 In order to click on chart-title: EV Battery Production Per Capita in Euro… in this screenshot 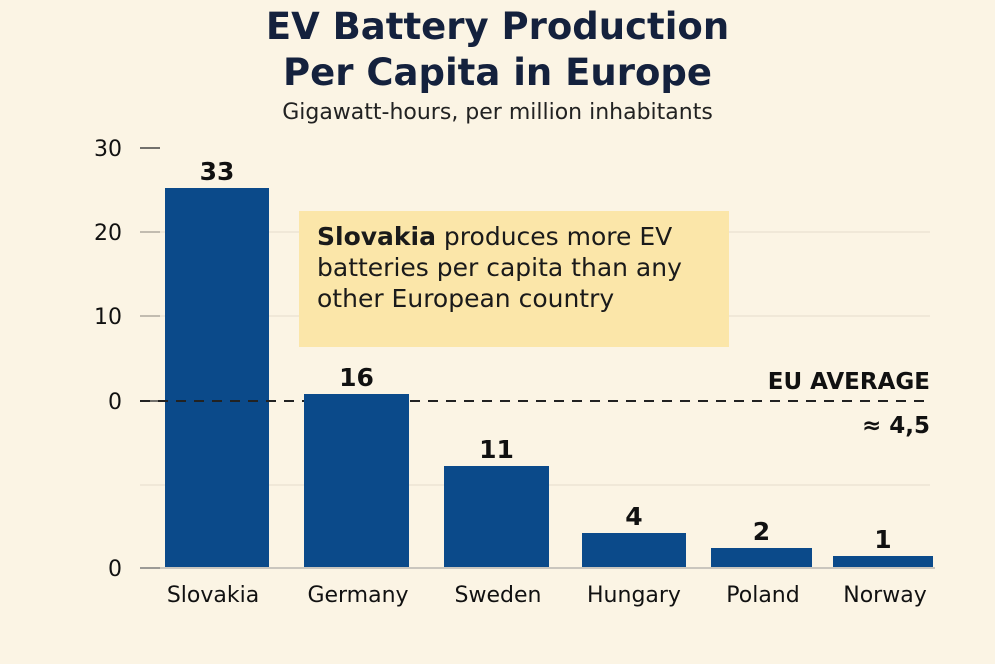, I will do `click(497, 50)`.